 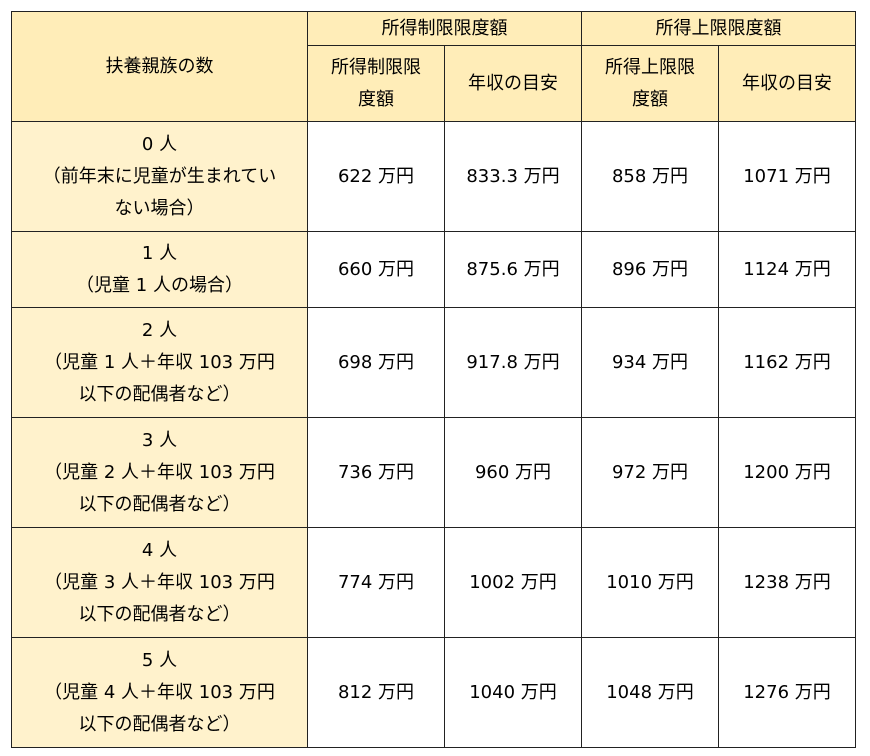 I want to click on header-row-groups: 扶養親族の数 所得制限限度額 所得上限限度額, so click(x=433, y=66).